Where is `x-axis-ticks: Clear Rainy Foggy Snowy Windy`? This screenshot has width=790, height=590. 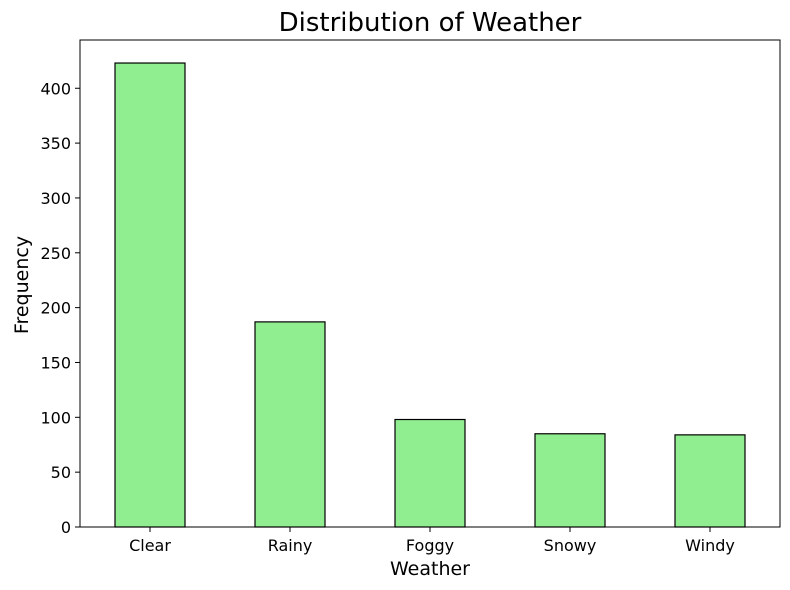 x-axis-ticks: Clear Rainy Foggy Snowy Windy is located at coordinates (432, 541).